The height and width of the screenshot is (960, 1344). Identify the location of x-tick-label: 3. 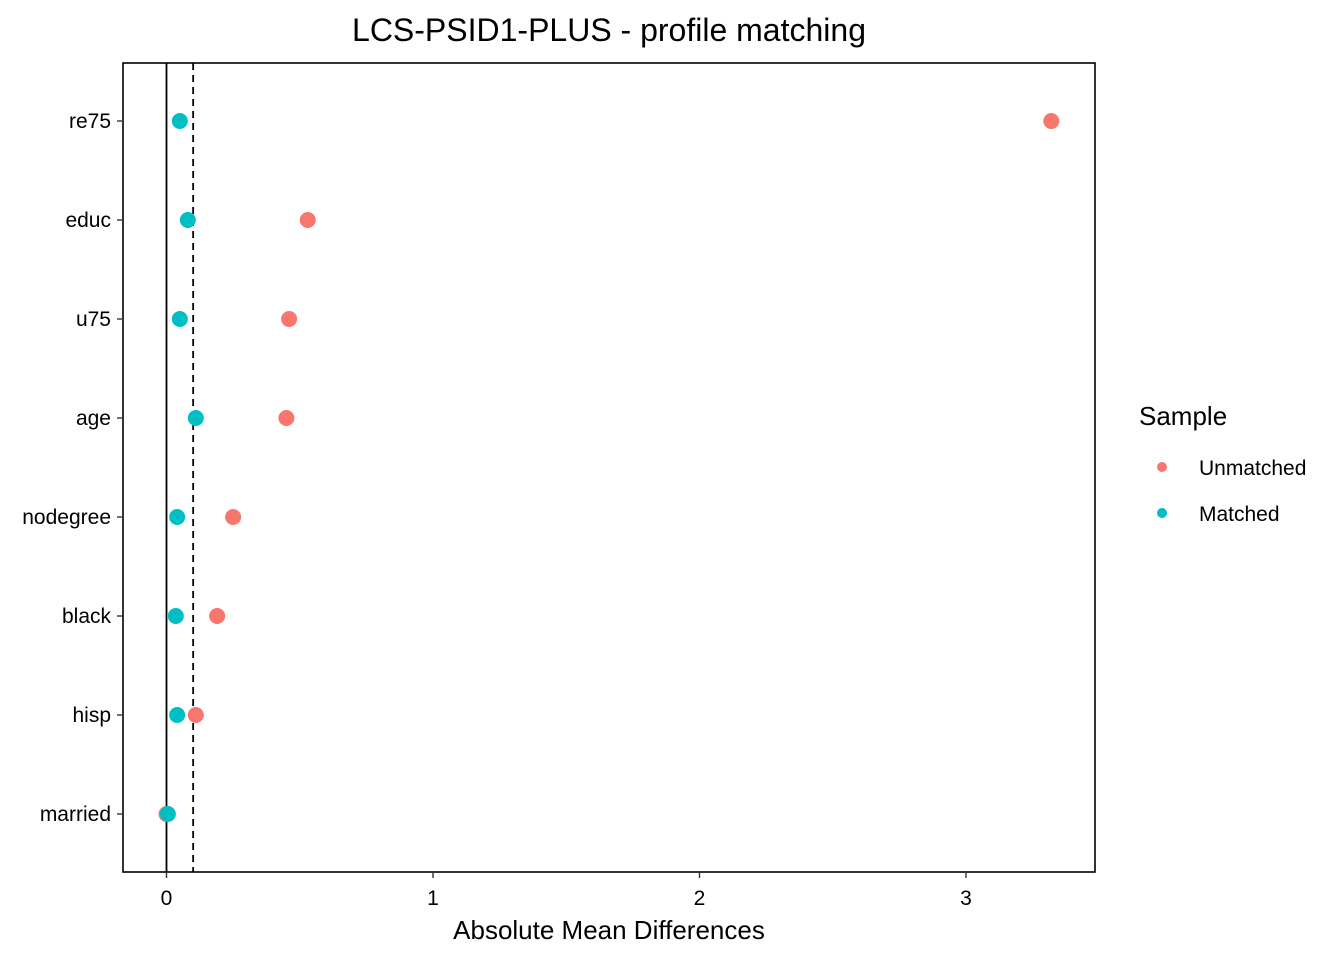
(966, 898).